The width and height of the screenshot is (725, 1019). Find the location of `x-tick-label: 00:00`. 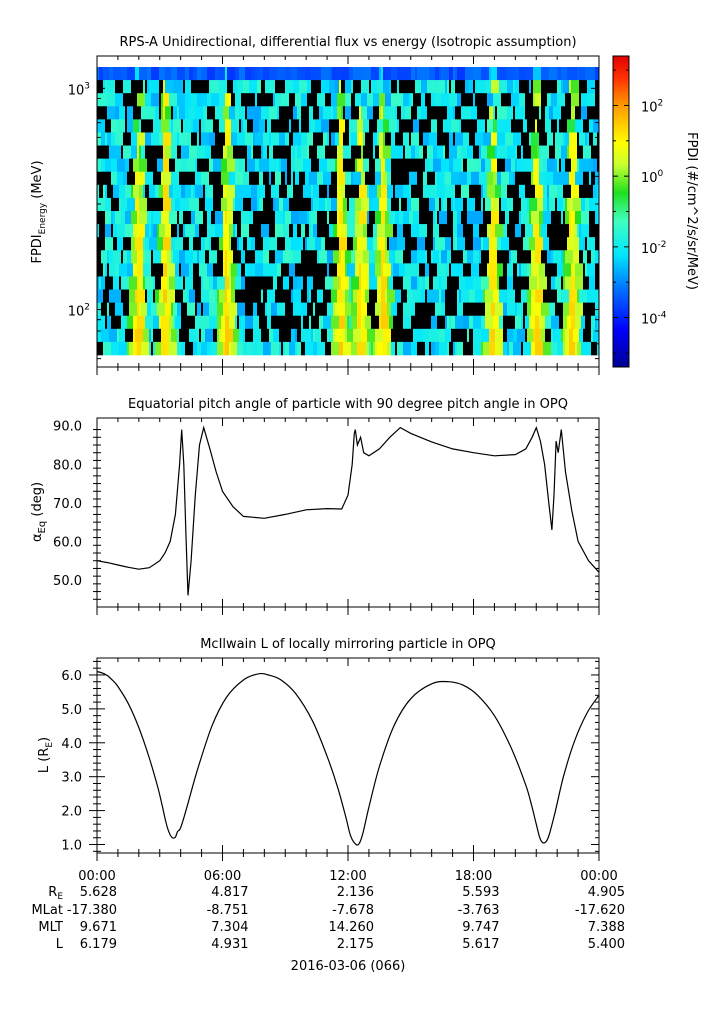

x-tick-label: 00:00 is located at coordinates (96, 876).